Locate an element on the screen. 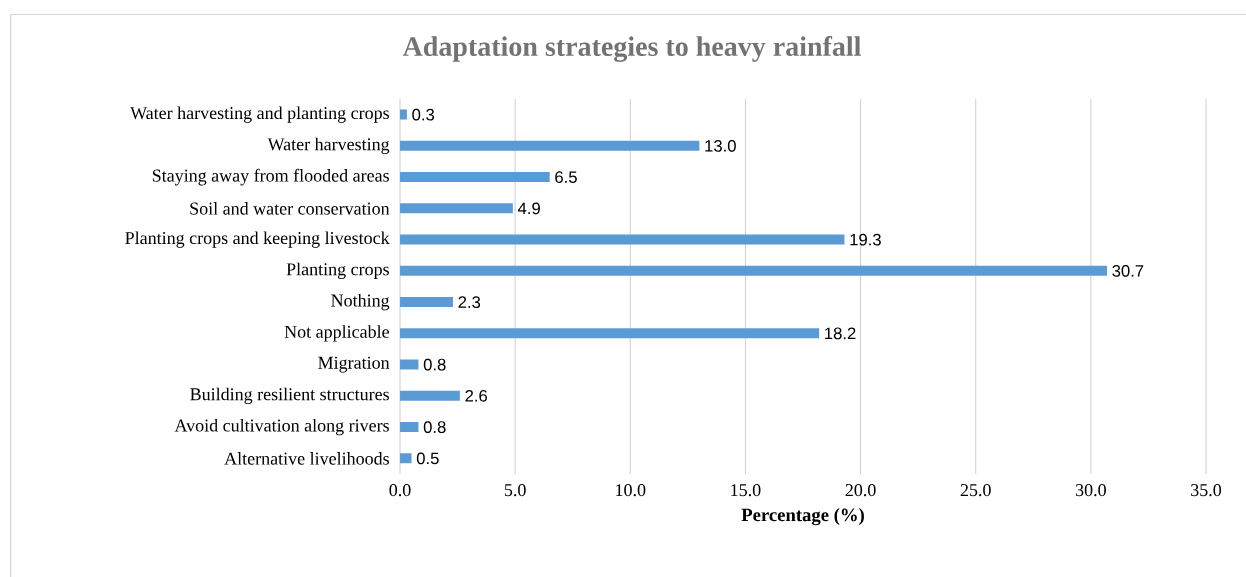 This screenshot has width=1246, height=577. chart-title: Adaptation strategies to heavy rainfall is located at coordinates (631, 49).